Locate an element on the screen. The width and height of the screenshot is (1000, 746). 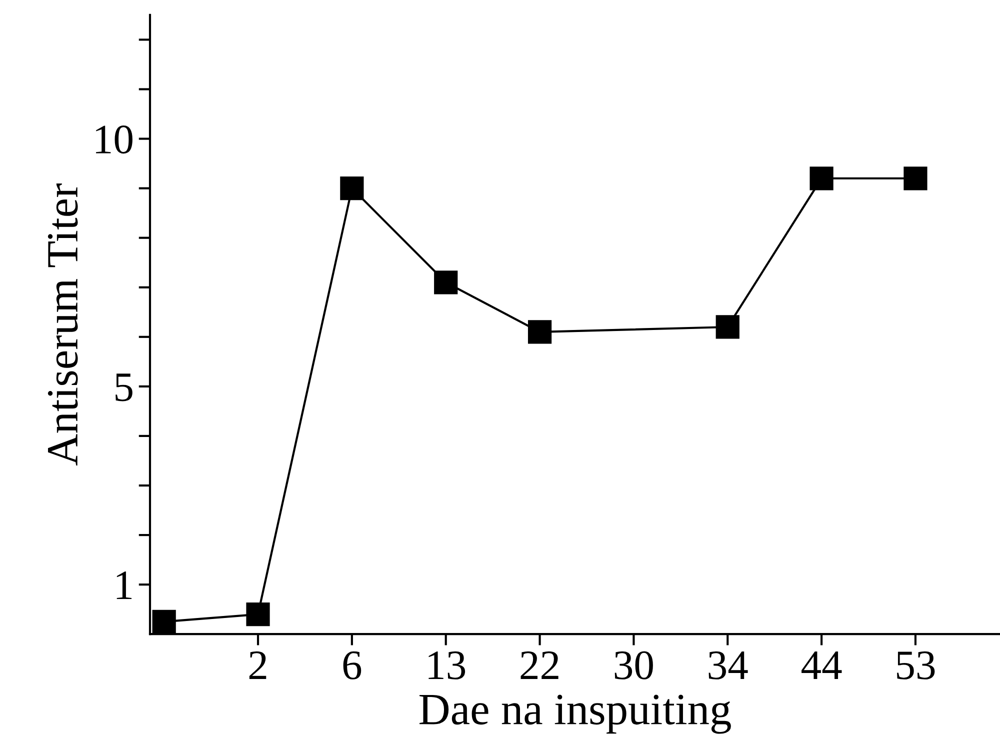
y-axis-title: Antiserum Titer is located at coordinates (63, 325).